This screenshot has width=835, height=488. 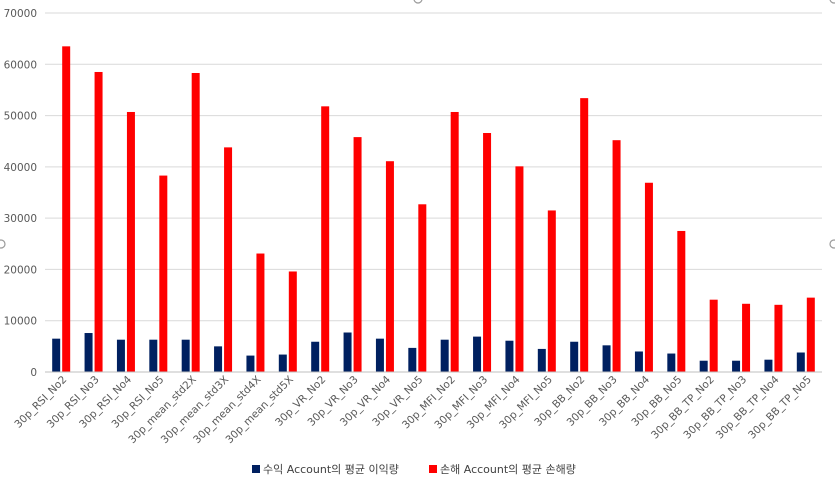 What do you see at coordinates (780, 408) in the screenshot?
I see `x-tick-label: 30p_BB_TP_No5` at bounding box center [780, 408].